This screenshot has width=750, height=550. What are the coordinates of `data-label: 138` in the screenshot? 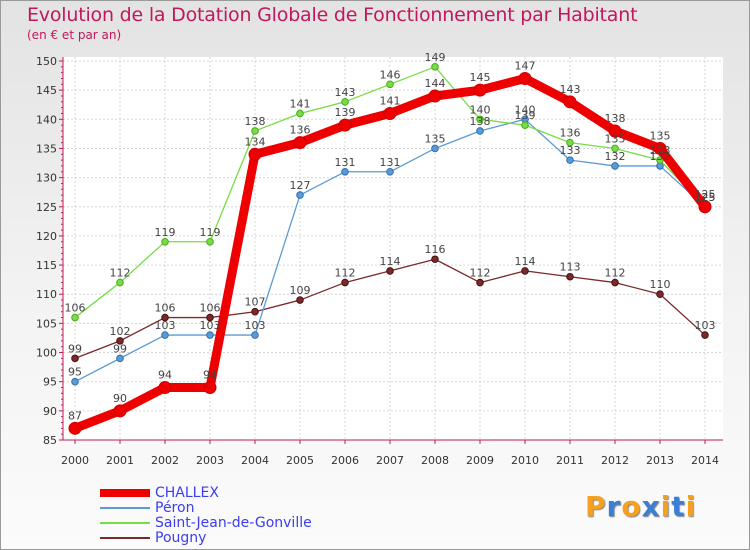 It's located at (480, 121).